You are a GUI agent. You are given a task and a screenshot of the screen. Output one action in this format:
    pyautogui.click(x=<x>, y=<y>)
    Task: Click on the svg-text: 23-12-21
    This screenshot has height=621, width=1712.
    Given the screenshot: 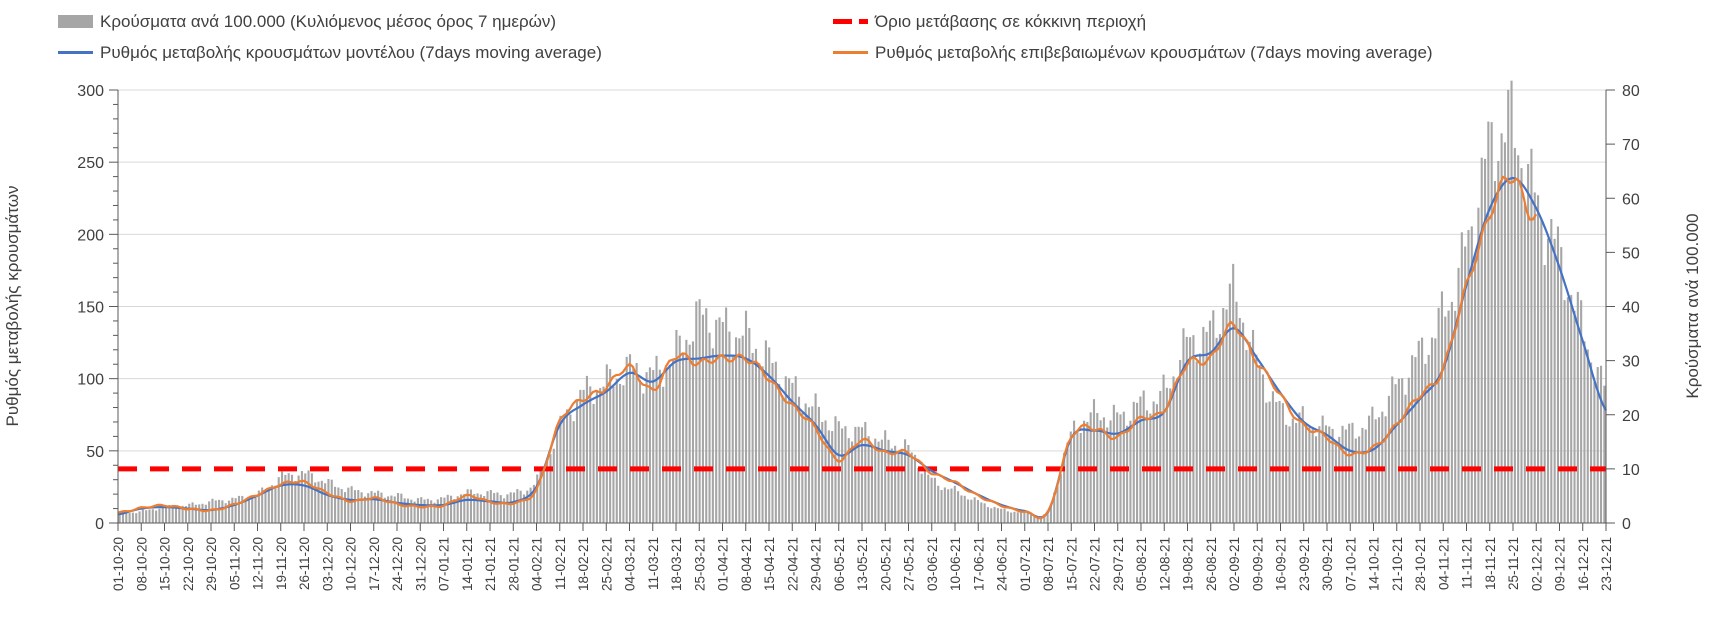 What is the action you would take?
    pyautogui.click(x=1606, y=564)
    